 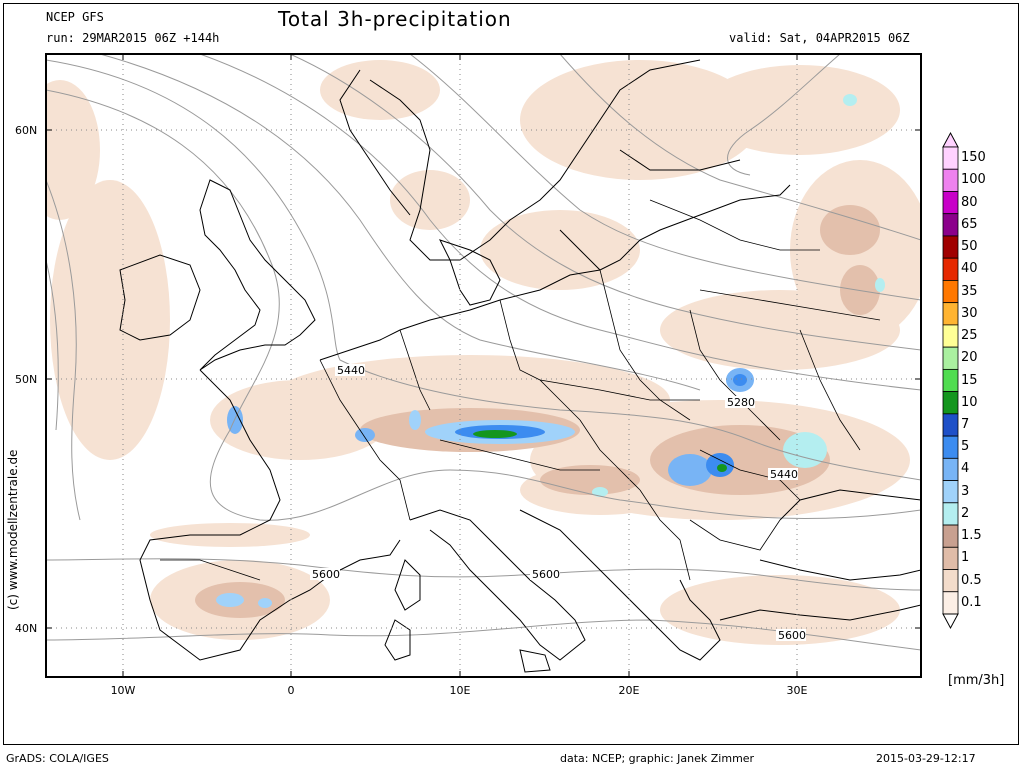 I want to click on lon-label-10e: 10E, so click(x=460, y=690).